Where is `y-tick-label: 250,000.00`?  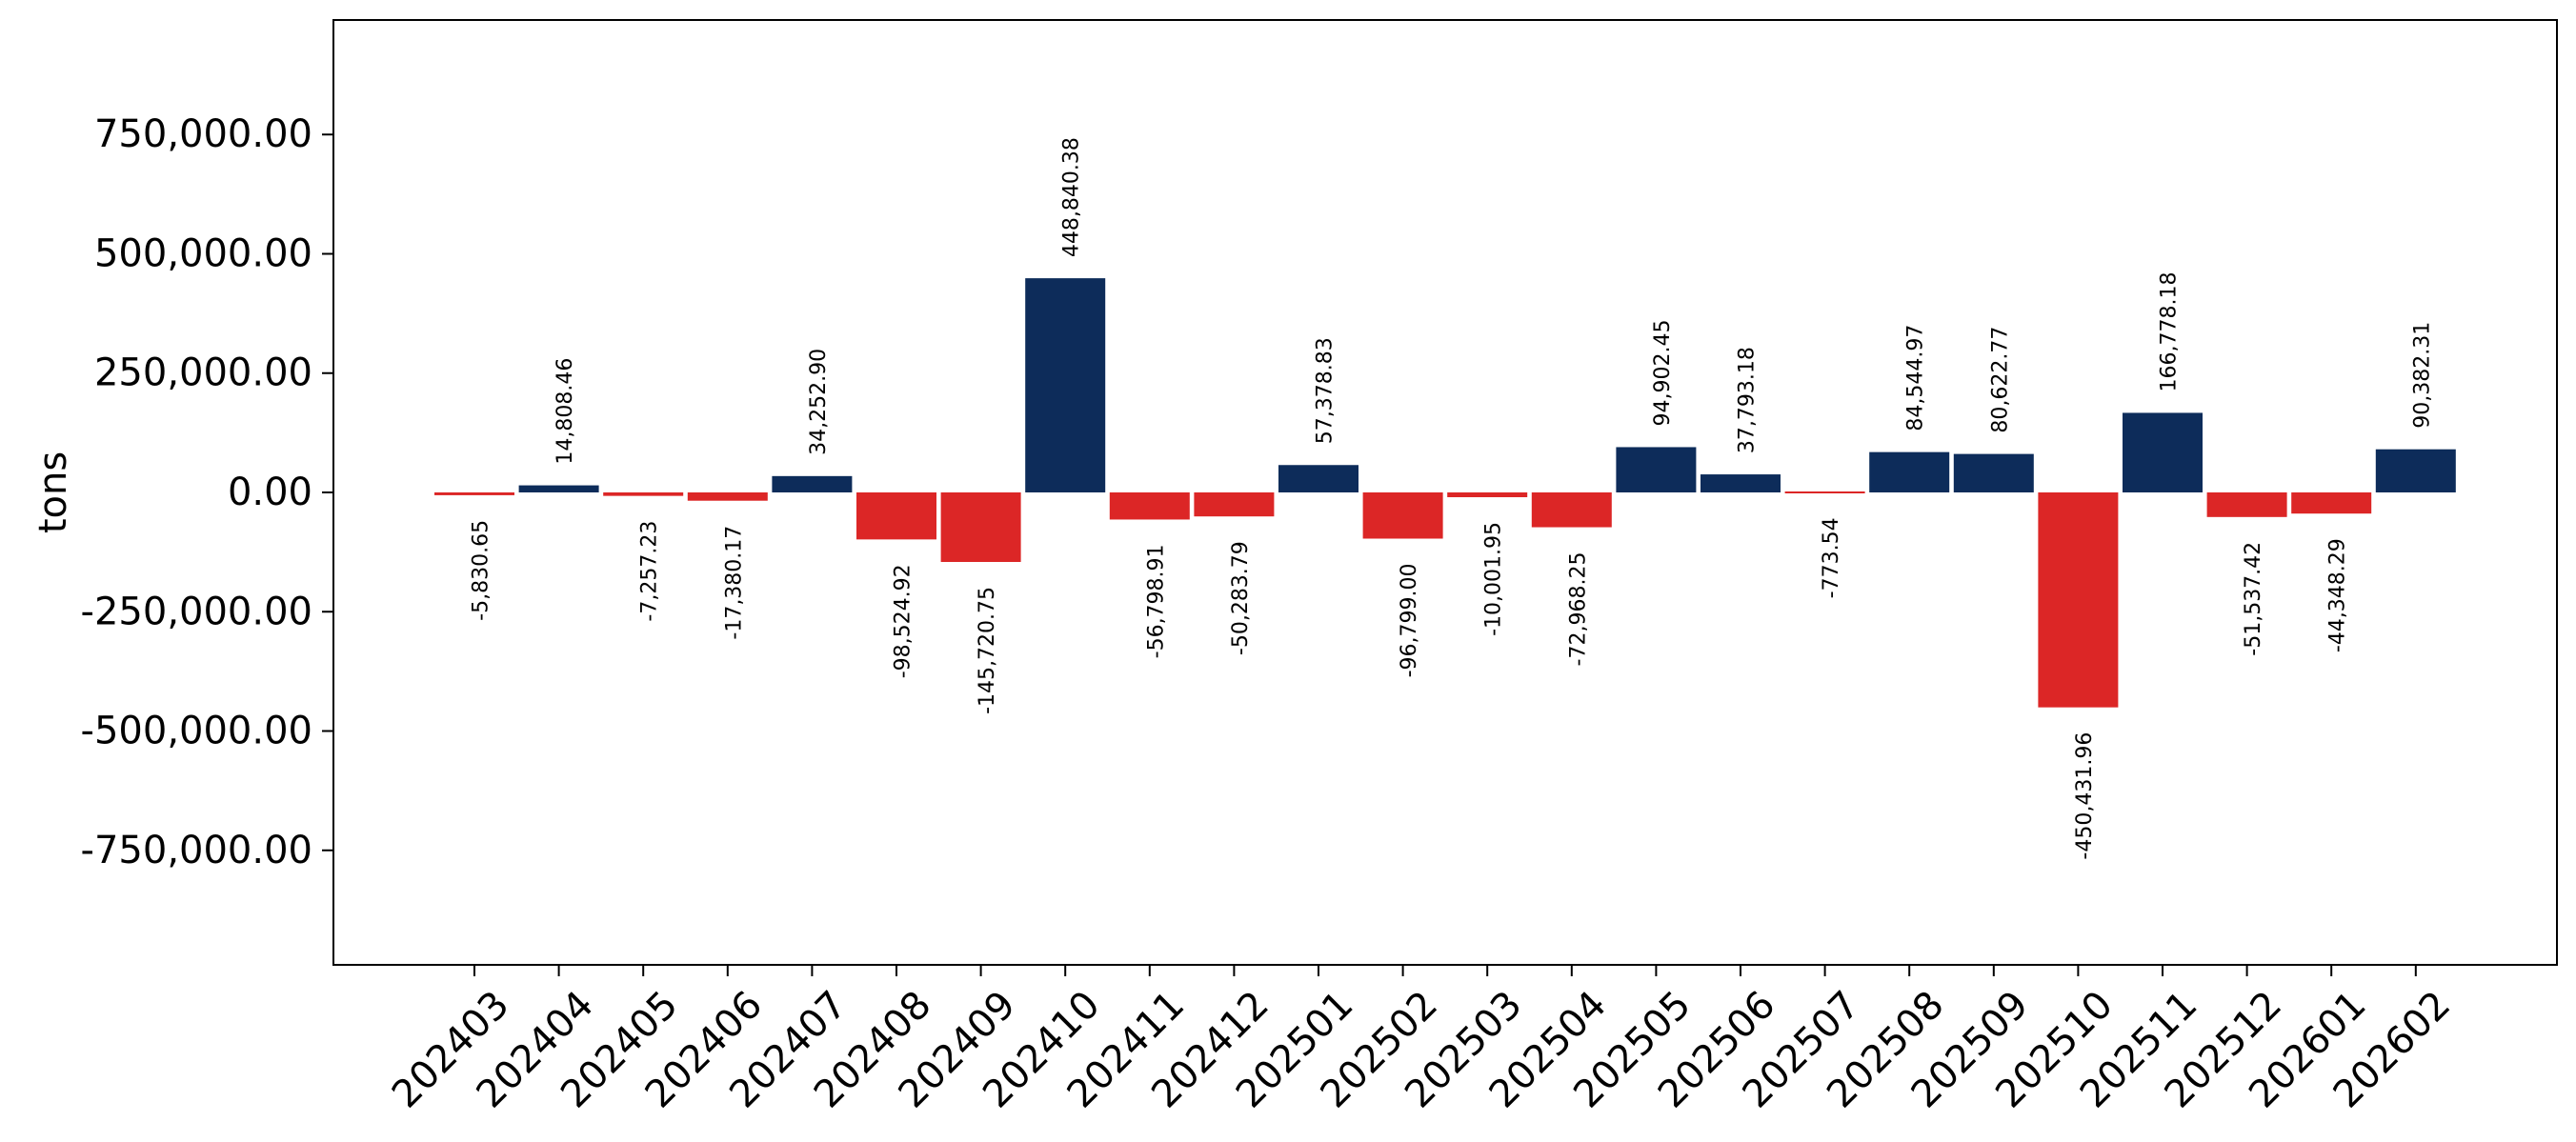 y-tick-label: 250,000.00 is located at coordinates (203, 373).